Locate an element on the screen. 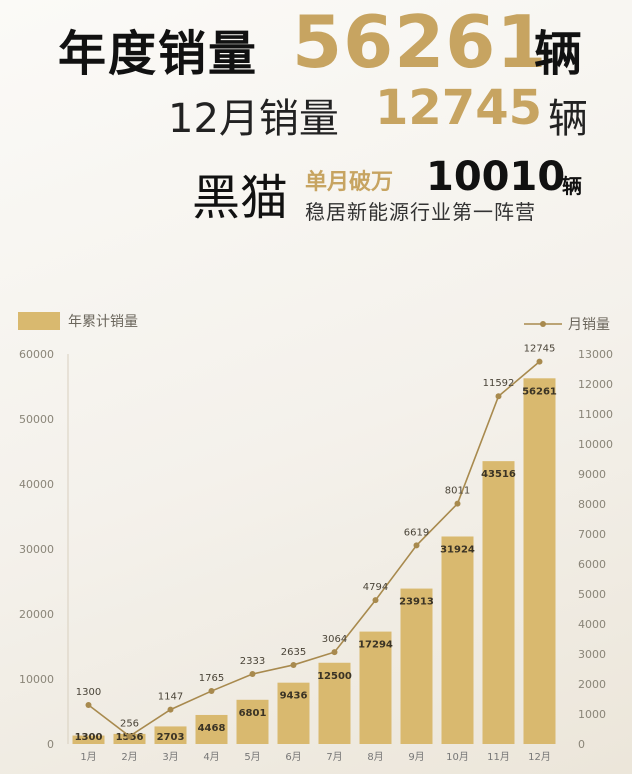  y-left-tick-label: 20000 is located at coordinates (36, 614).